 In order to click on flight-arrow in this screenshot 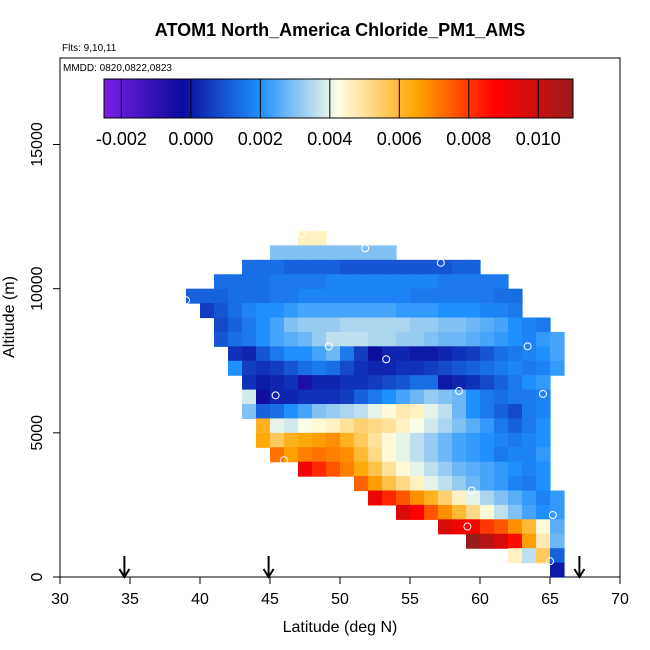, I will do `click(268, 567)`.